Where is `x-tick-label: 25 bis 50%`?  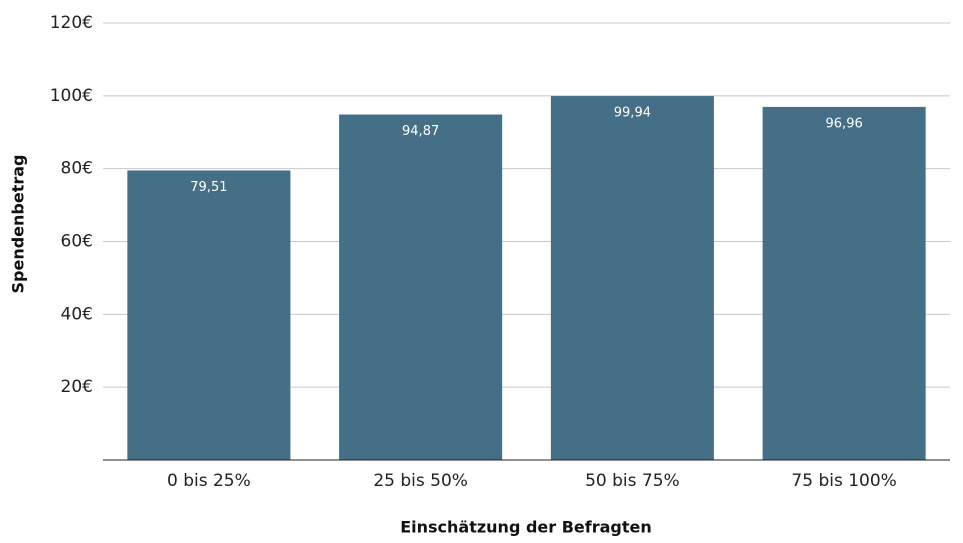 x-tick-label: 25 bis 50% is located at coordinates (420, 481).